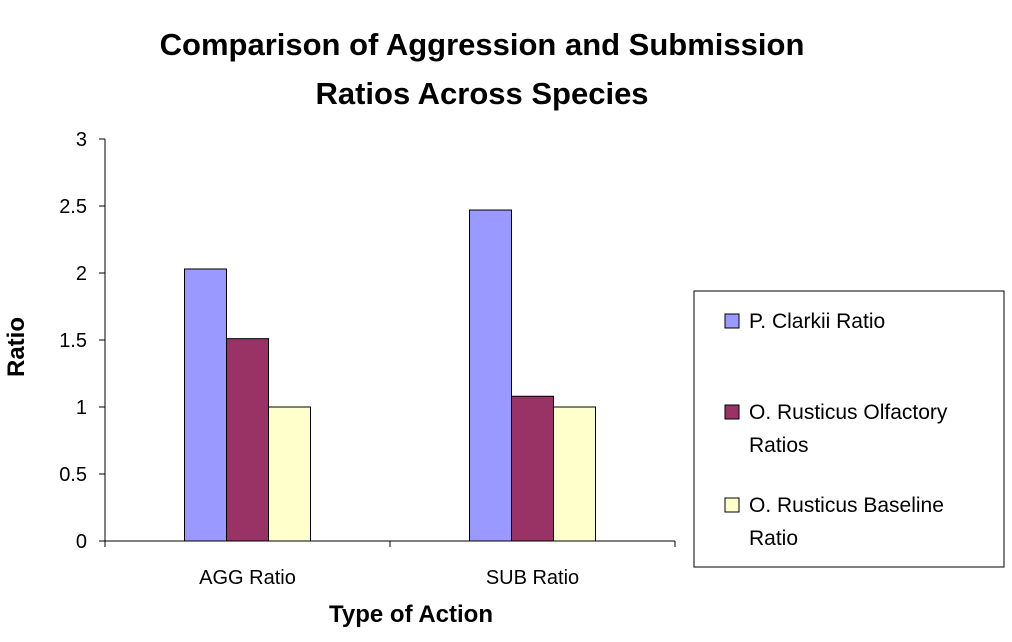  What do you see at coordinates (81, 274) in the screenshot?
I see `y-tick-label: 2` at bounding box center [81, 274].